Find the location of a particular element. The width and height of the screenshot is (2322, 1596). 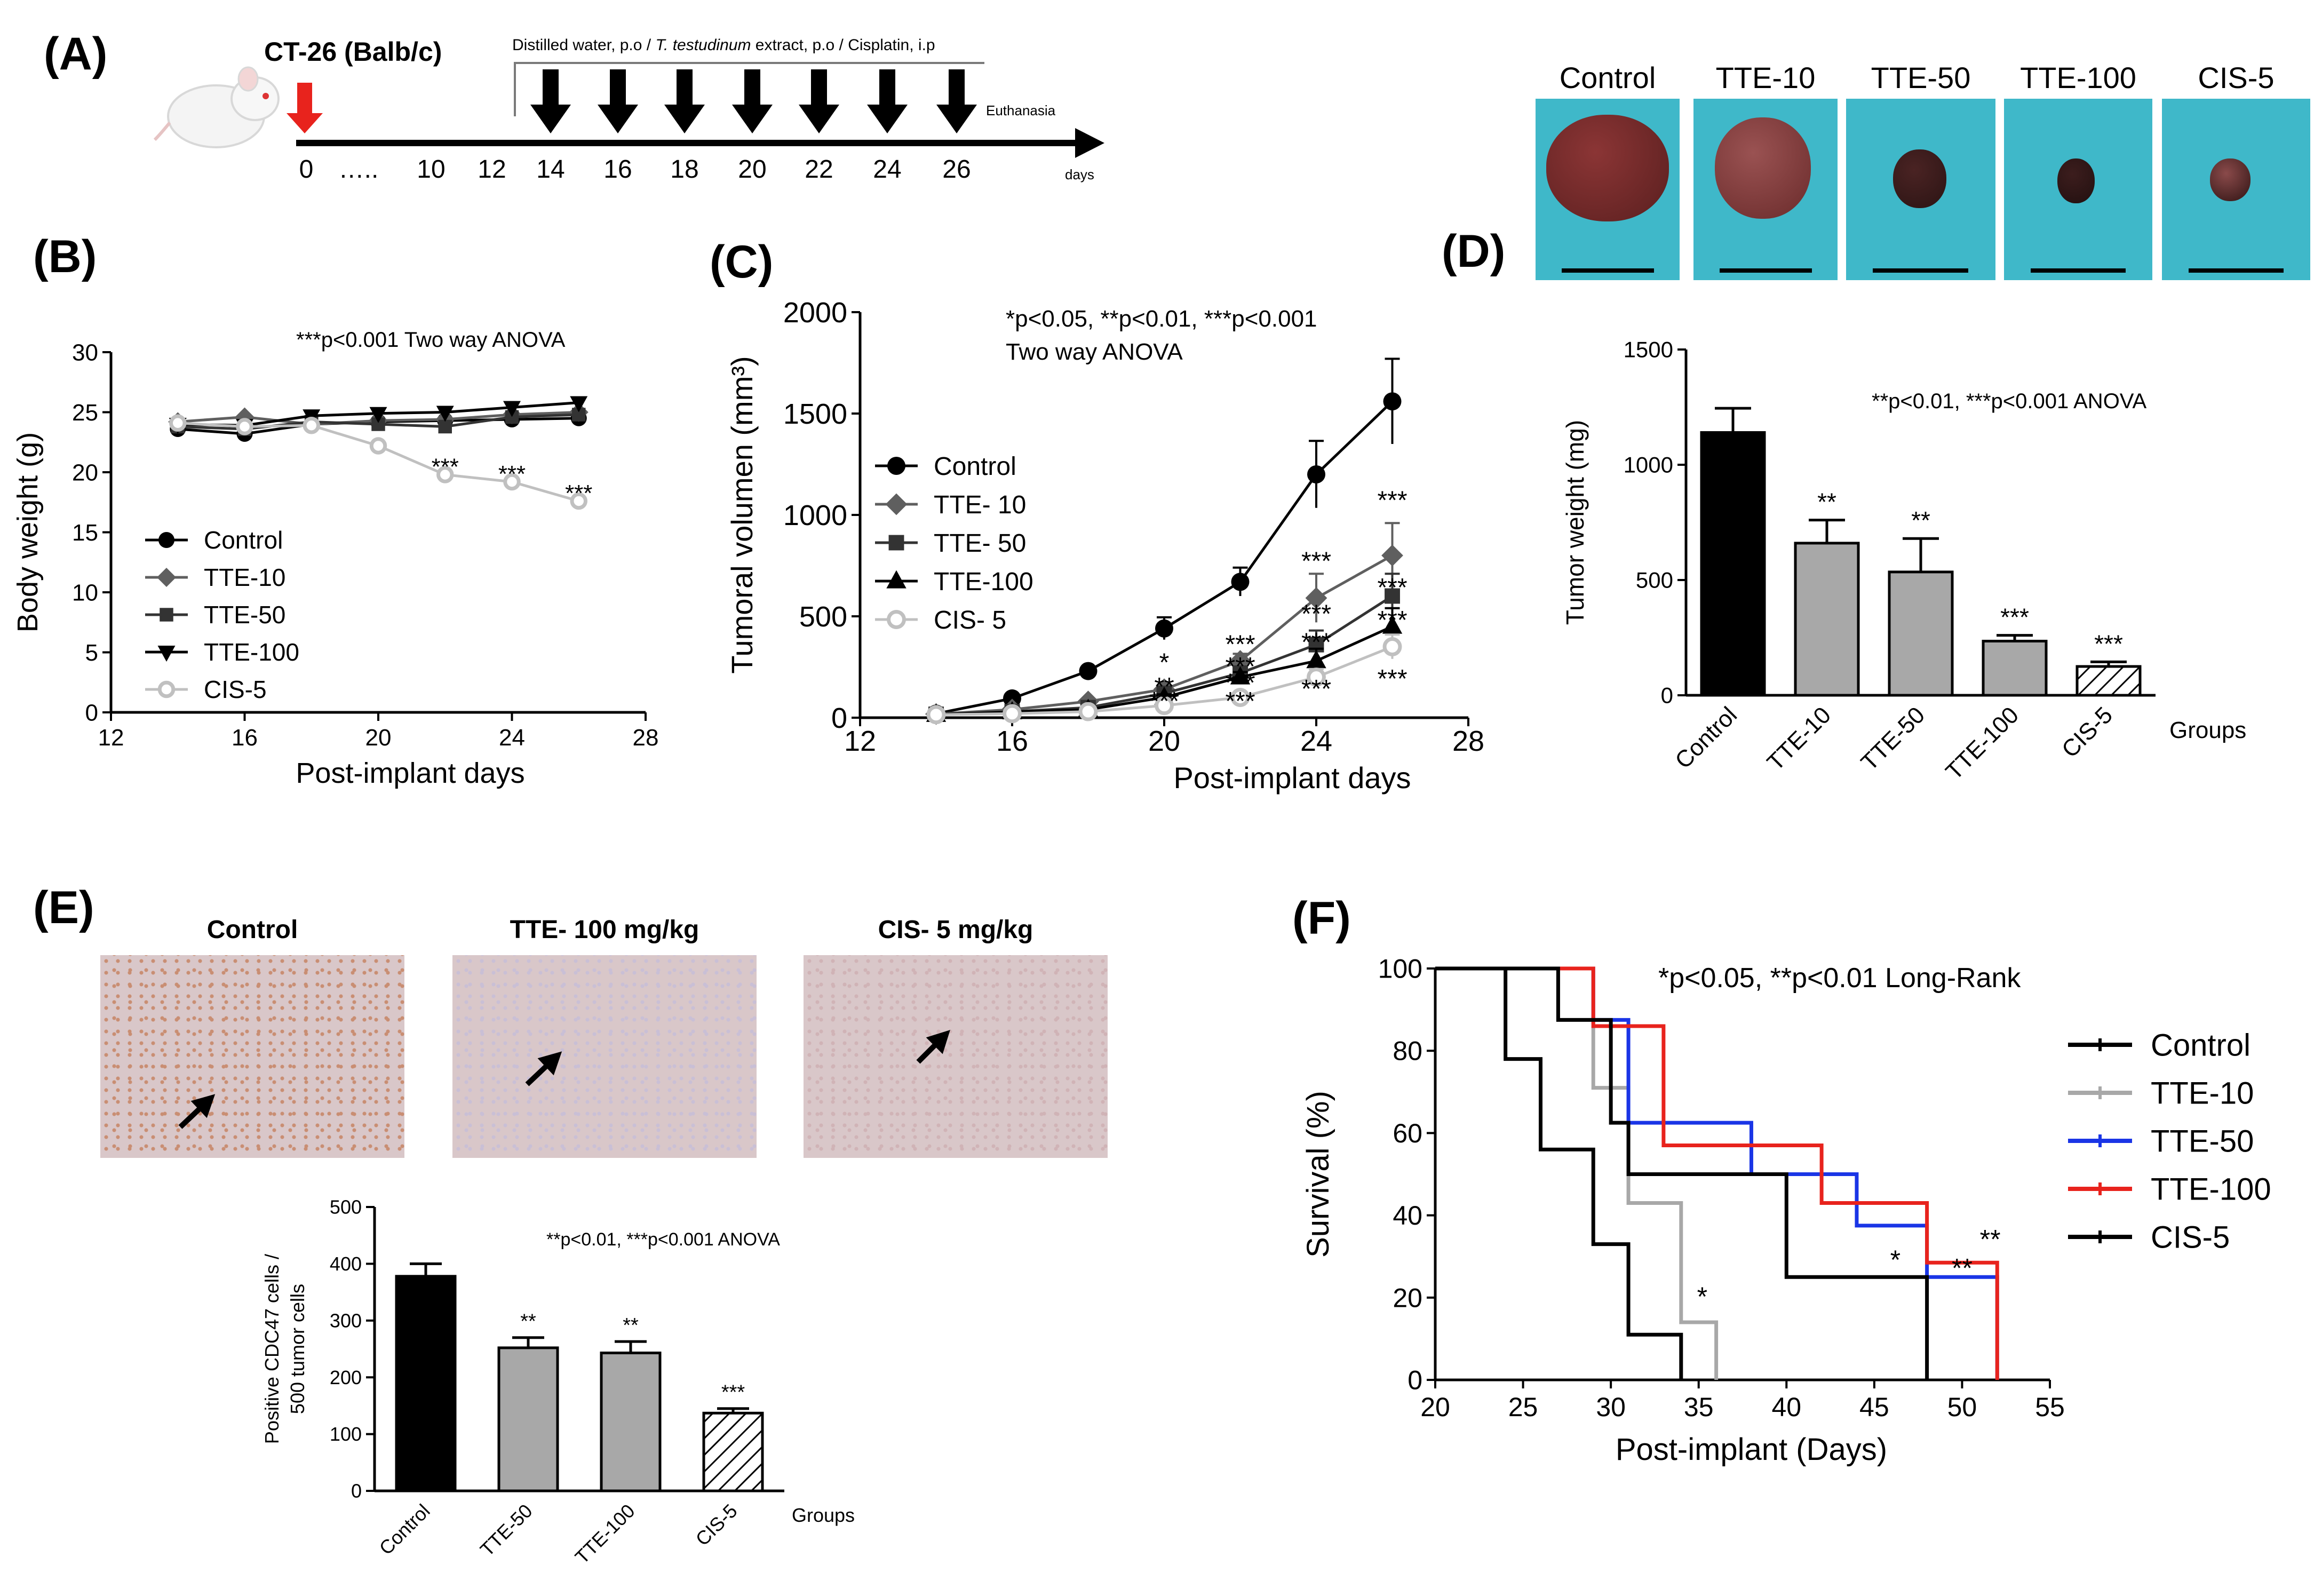

arrow-head is located at coordinates (938, 1042).